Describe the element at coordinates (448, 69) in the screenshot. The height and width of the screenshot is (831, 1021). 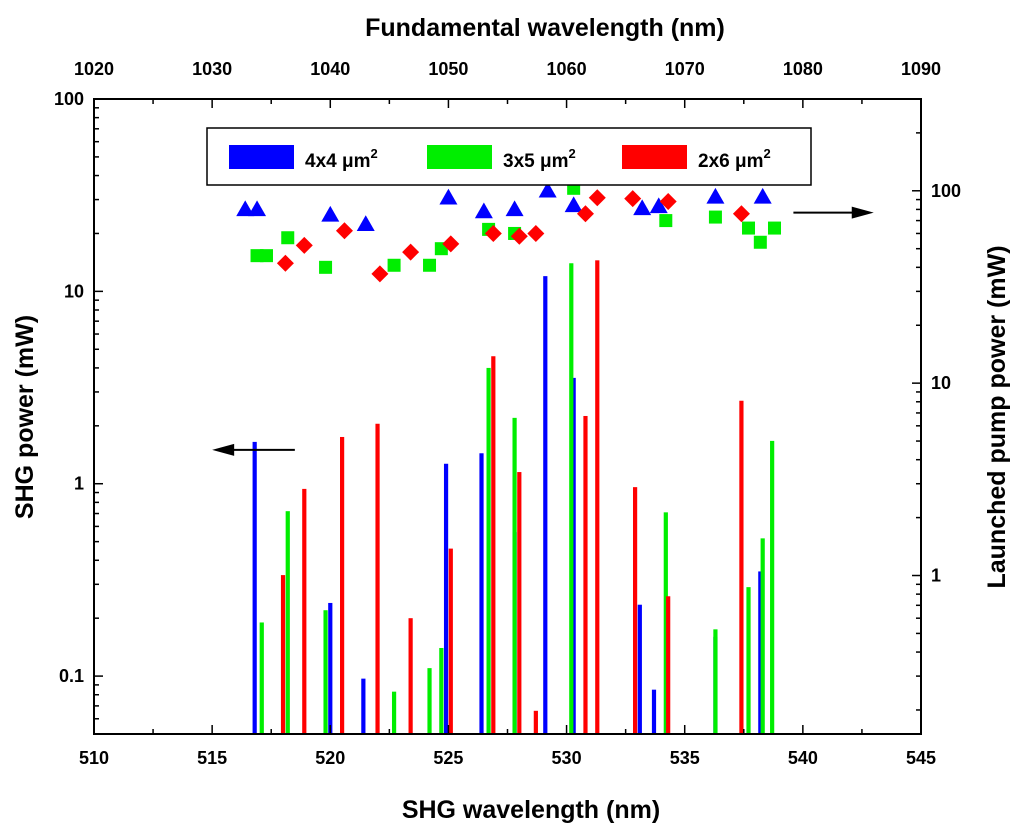
I see `top-tick-label: 1050` at that location.